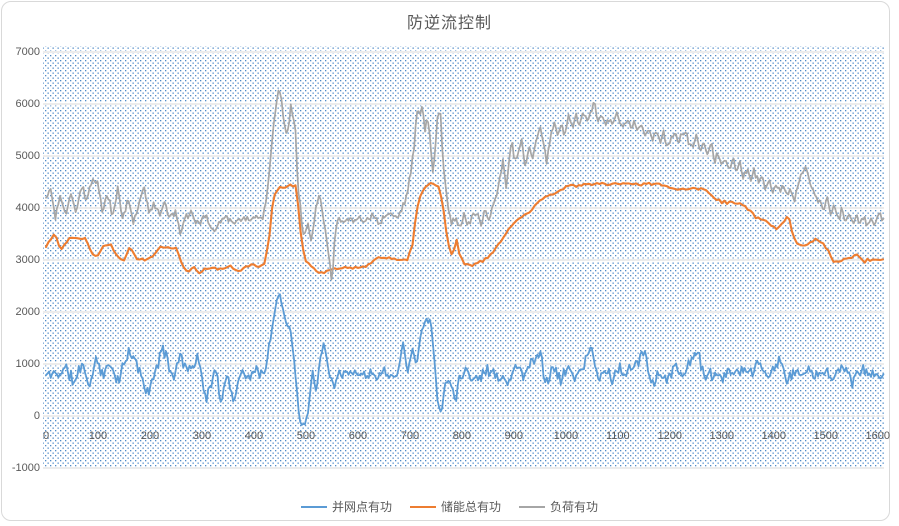  I want to click on x-axis-tick-label: 300, so click(202, 436).